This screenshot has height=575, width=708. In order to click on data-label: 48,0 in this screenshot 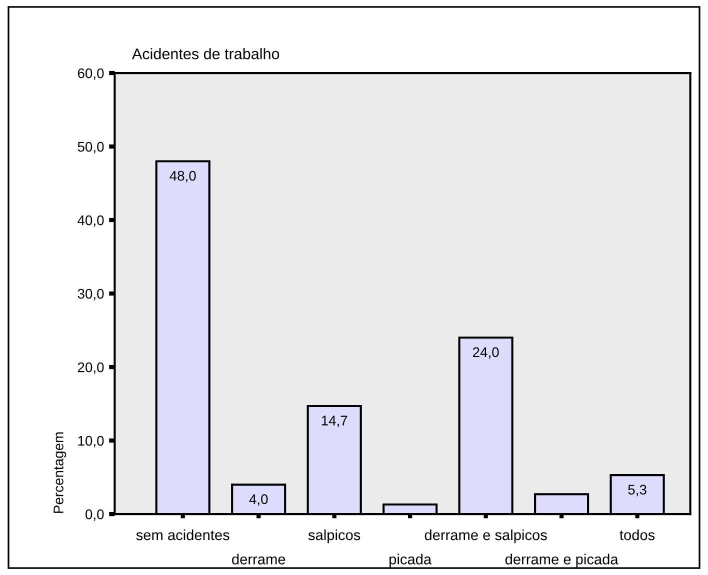, I will do `click(183, 176)`.